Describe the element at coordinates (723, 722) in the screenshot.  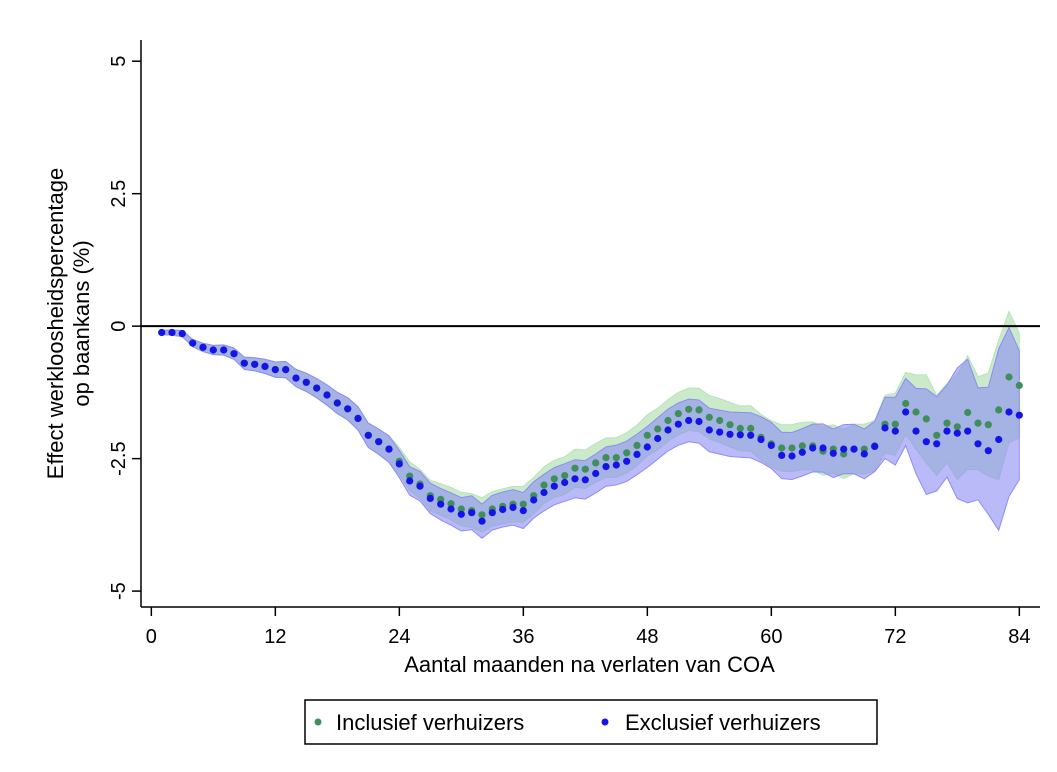
I see `legend-label-exclusief: Exclusief verhuizers` at that location.